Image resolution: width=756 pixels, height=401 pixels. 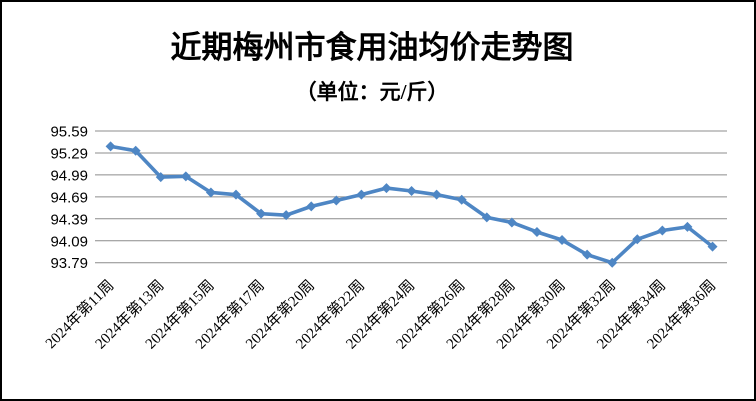 I want to click on y-axis-tick-label: 94.69, so click(x=69, y=197).